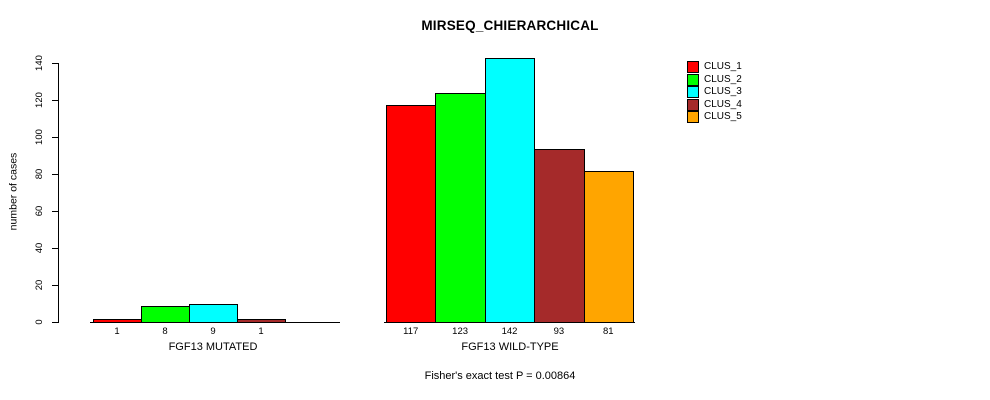 This screenshot has height=400, width=990. I want to click on legend-item-clus_4: CLUS_4, so click(714, 105).